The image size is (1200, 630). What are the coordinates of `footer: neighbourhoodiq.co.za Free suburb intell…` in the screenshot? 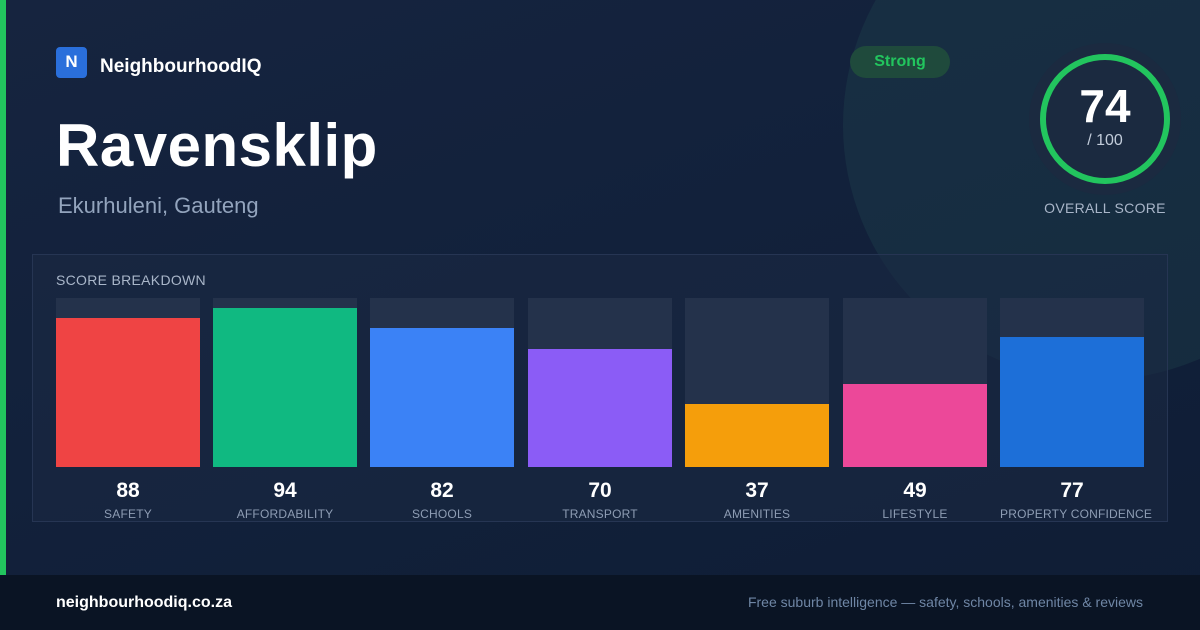 It's located at (600, 602).